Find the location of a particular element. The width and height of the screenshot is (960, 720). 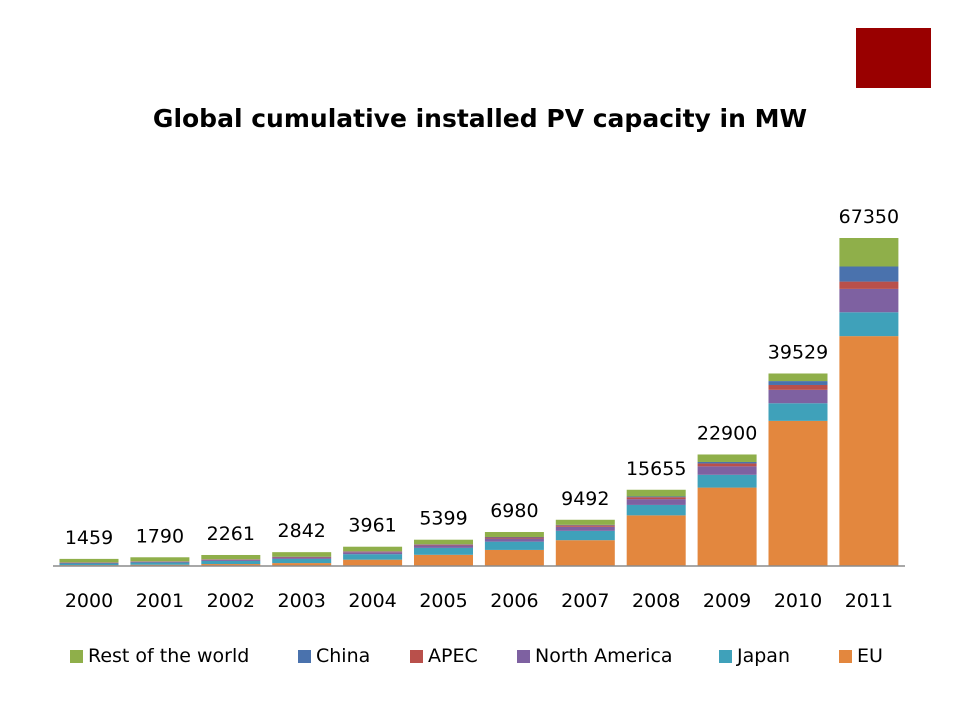

bar-segment-rest-of-the-world-2011 is located at coordinates (869, 252).